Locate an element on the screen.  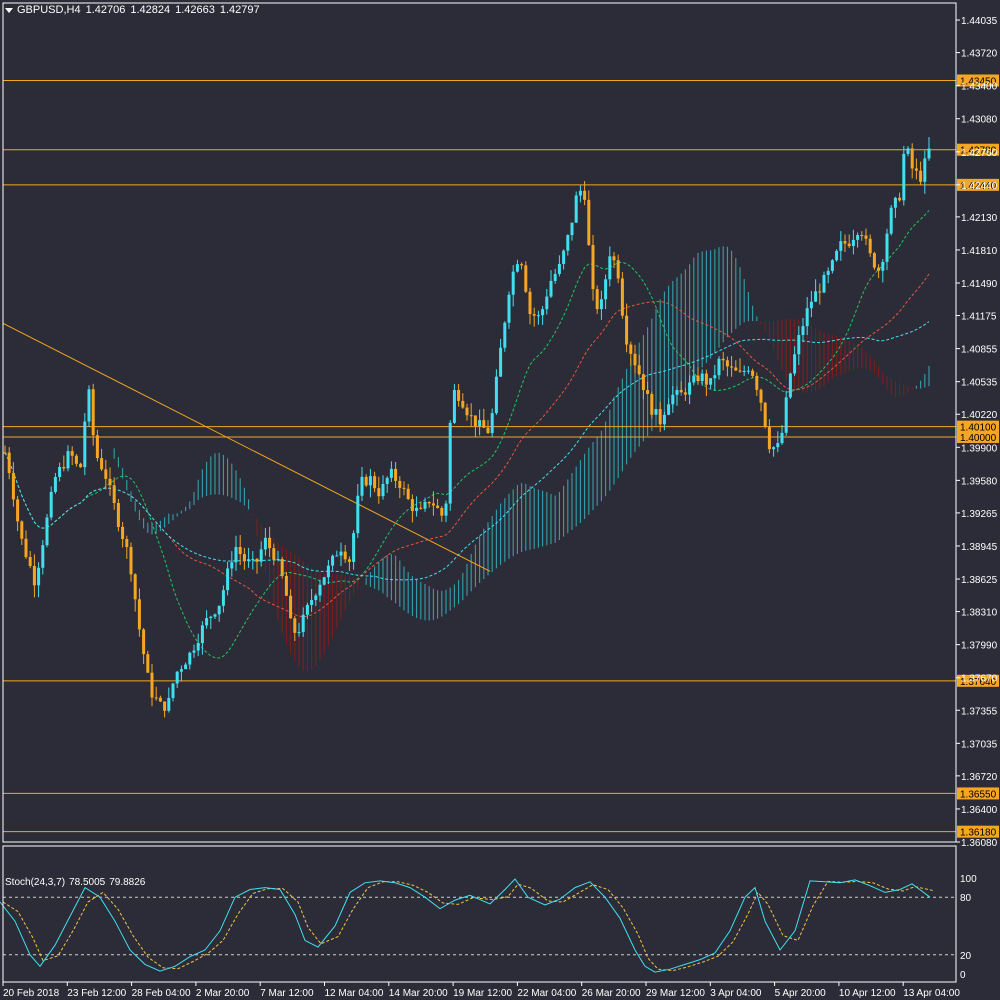
level-label: 1.37640 is located at coordinates (978, 682).